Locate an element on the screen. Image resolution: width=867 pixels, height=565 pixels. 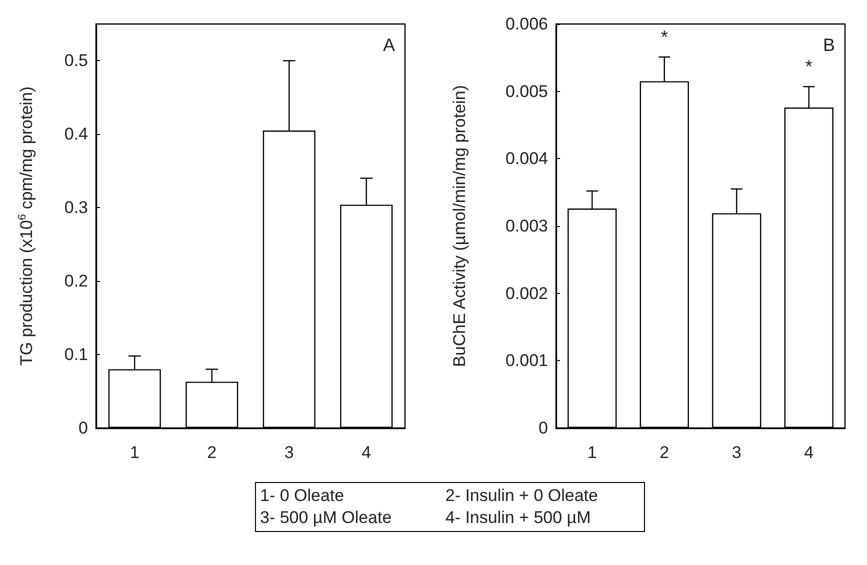
y-axis-title: TG production (x106 cpm/mg protein) is located at coordinates (26, 226).